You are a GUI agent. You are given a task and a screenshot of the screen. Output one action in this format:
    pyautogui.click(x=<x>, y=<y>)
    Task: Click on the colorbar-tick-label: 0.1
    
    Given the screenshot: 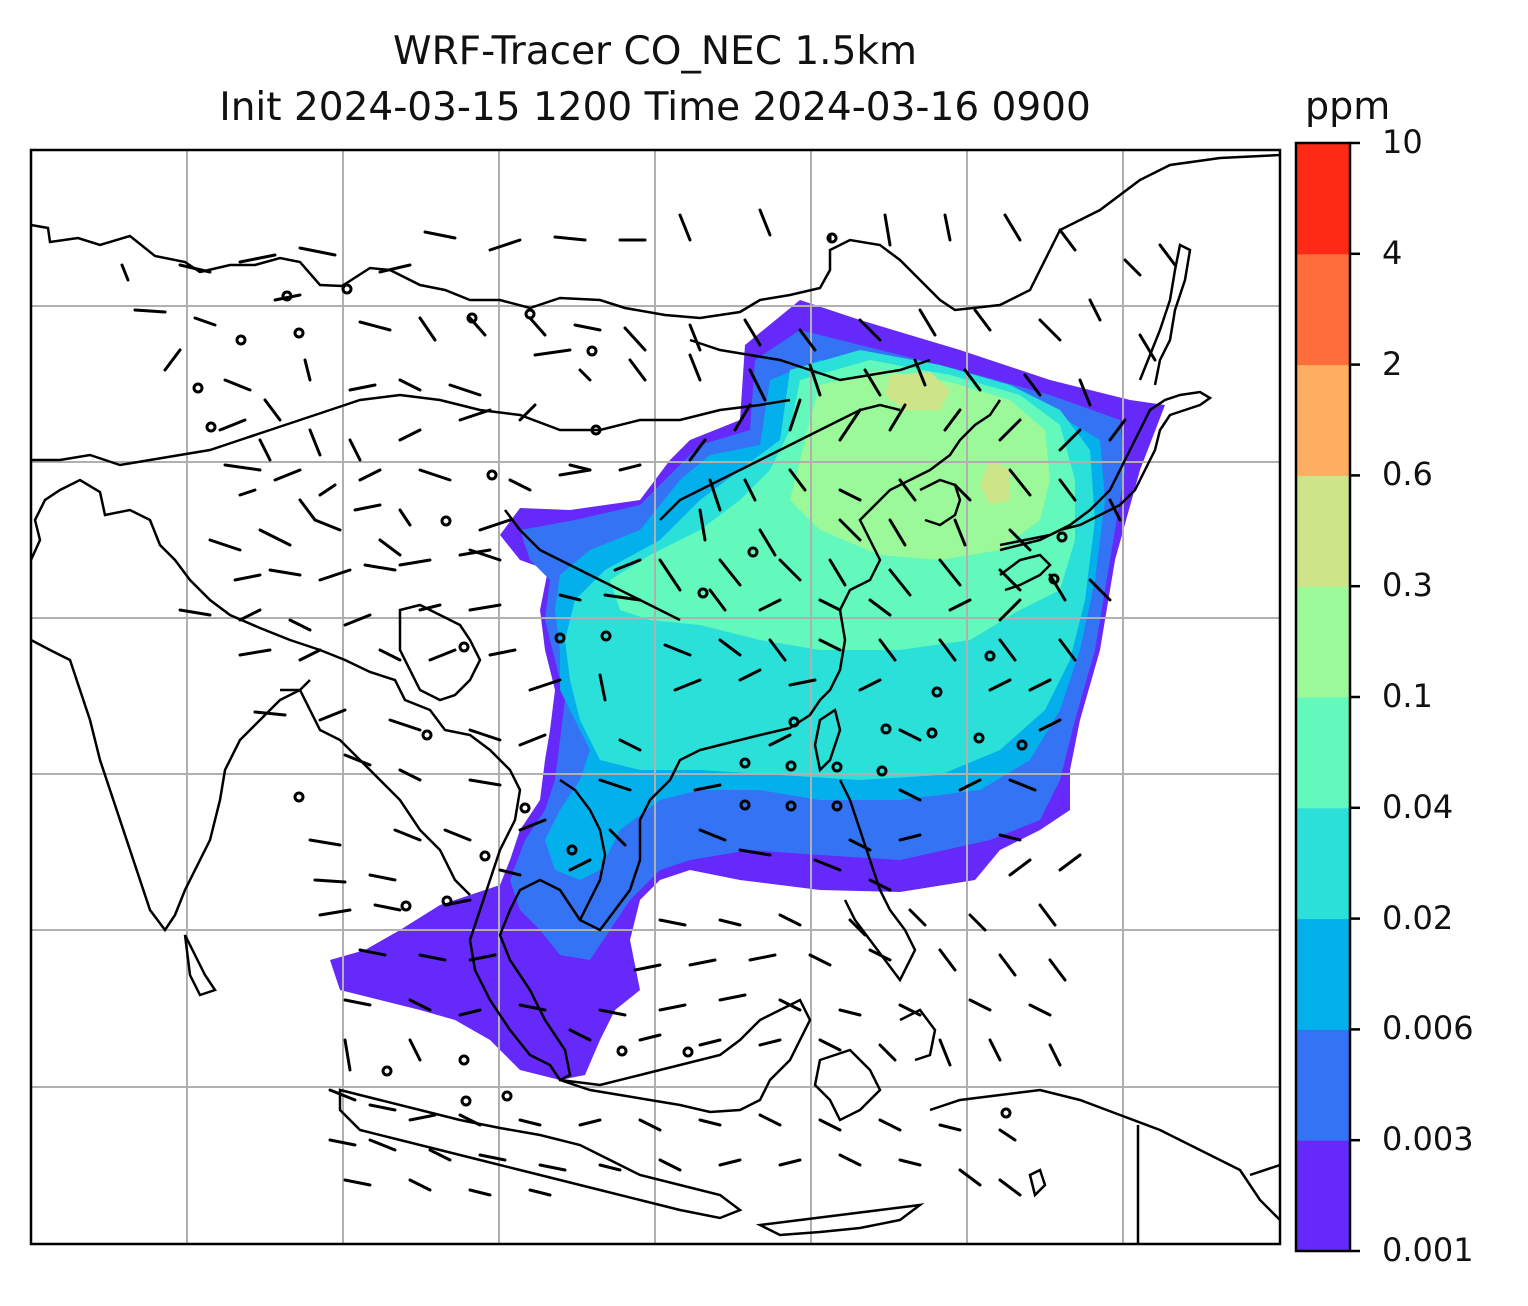 What is the action you would take?
    pyautogui.click(x=1407, y=696)
    